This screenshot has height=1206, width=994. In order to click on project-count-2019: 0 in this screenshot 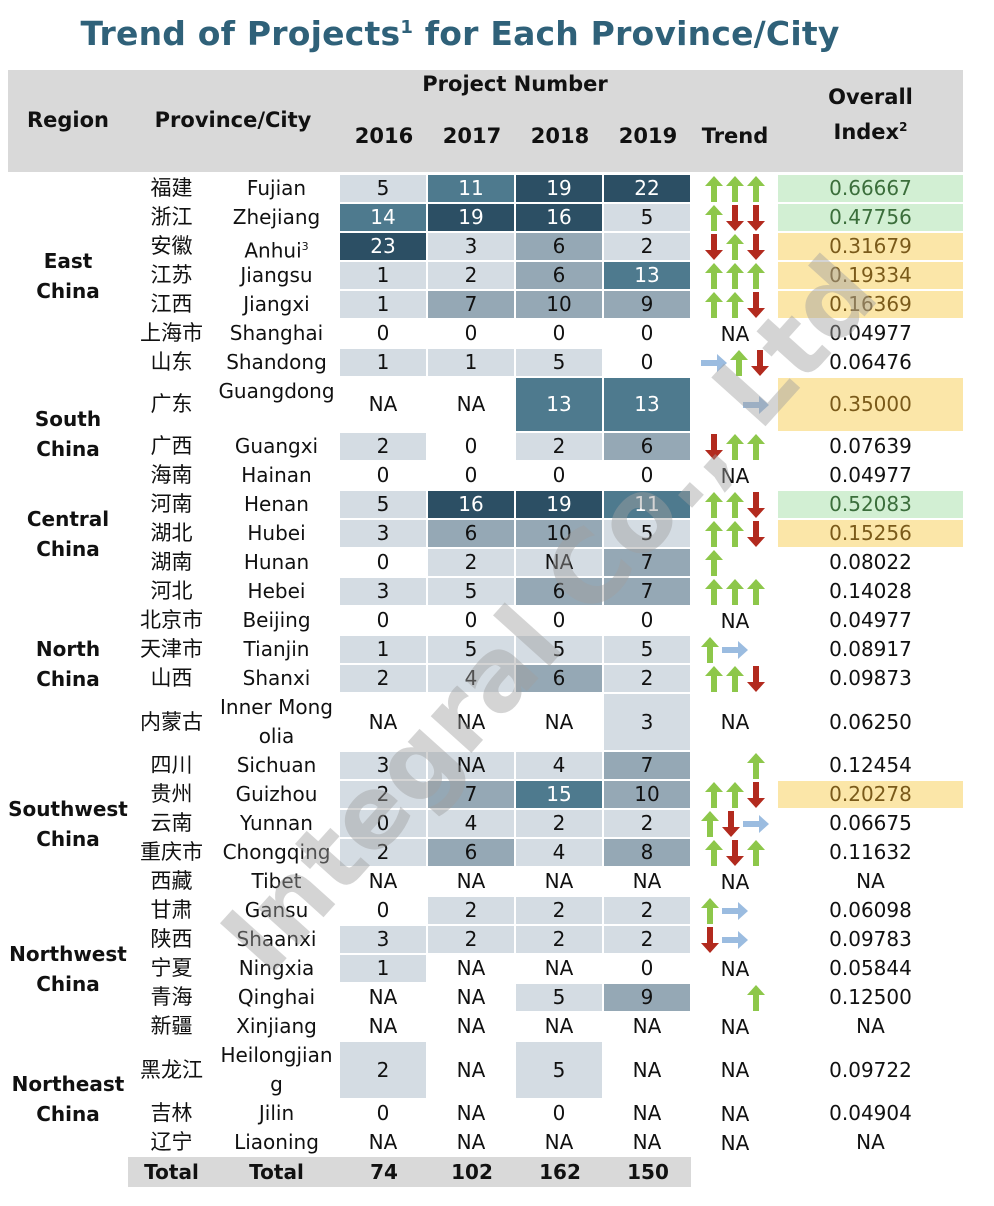, I will do `click(647, 362)`.